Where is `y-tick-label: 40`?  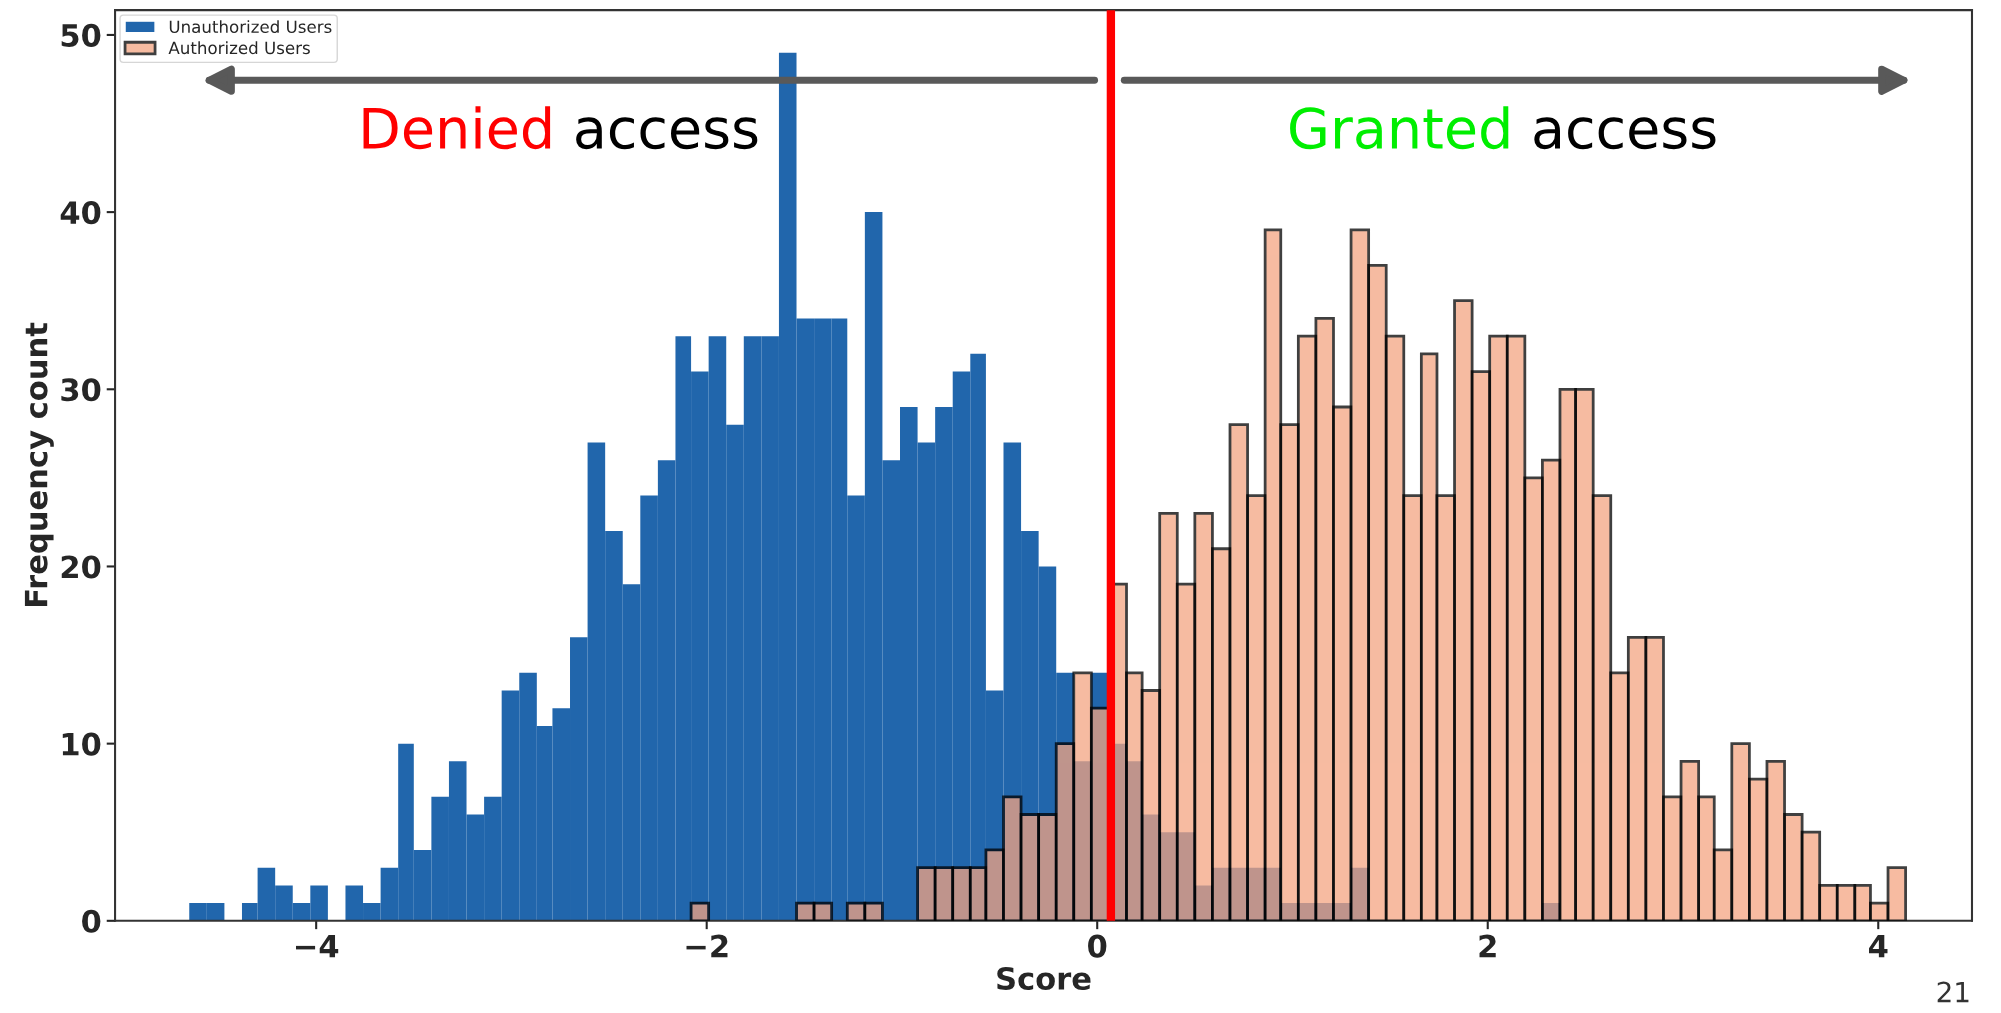 y-tick-label: 40 is located at coordinates (80, 213).